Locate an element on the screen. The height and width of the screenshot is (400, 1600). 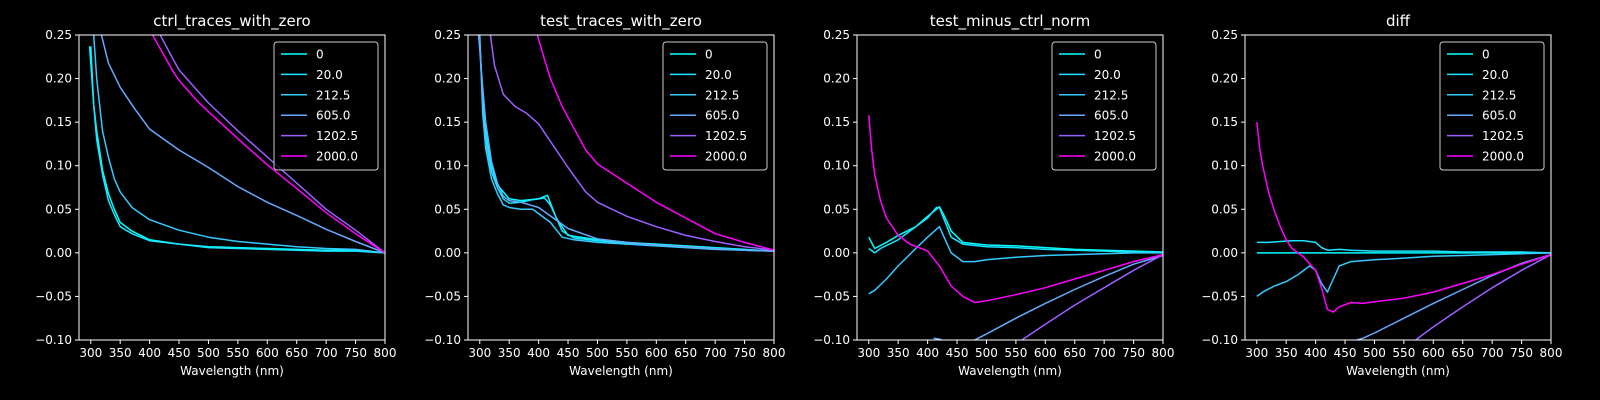
chart-title: diff is located at coordinates (1398, 21).